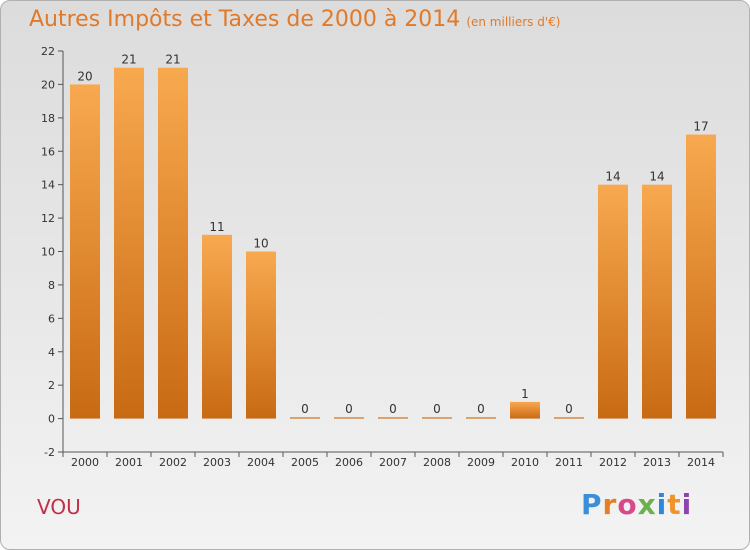  What do you see at coordinates (437, 462) in the screenshot?
I see `x-tick-label: 2008` at bounding box center [437, 462].